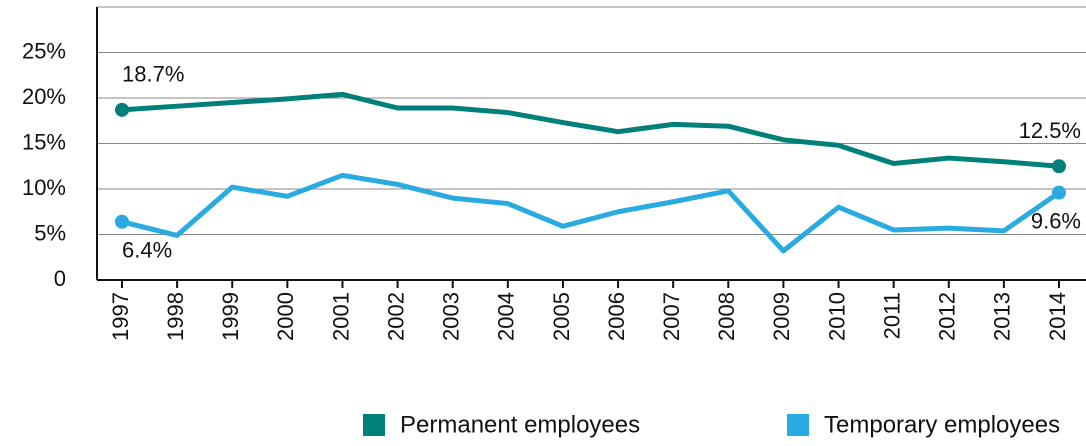 The image size is (1086, 446). I want to click on x-tick-label: 2002, so click(395, 316).